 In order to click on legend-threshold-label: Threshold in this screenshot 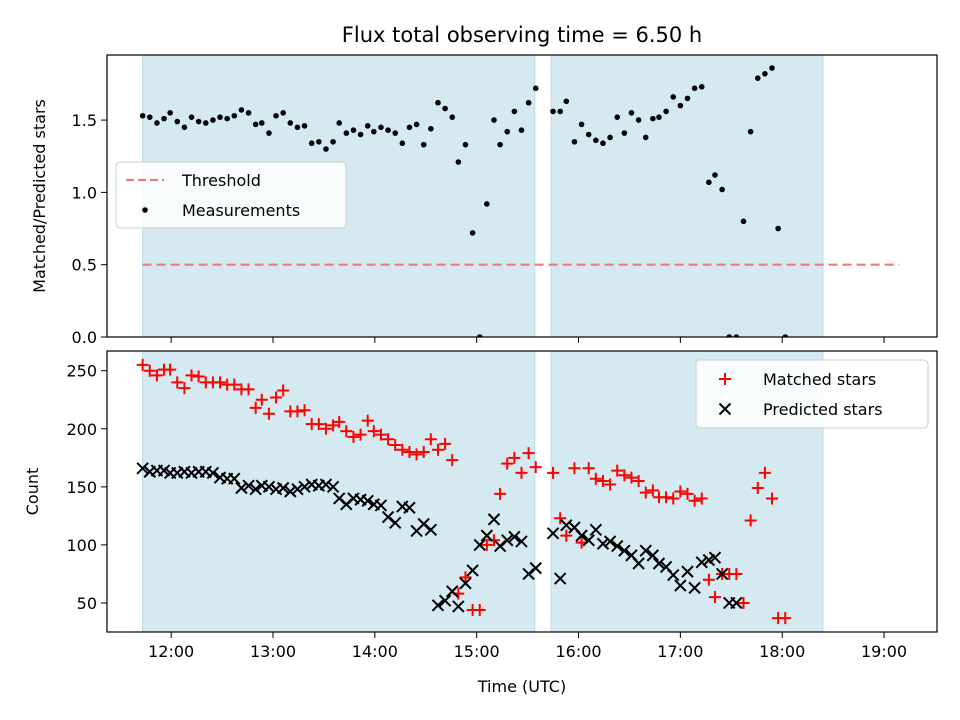, I will do `click(221, 180)`.